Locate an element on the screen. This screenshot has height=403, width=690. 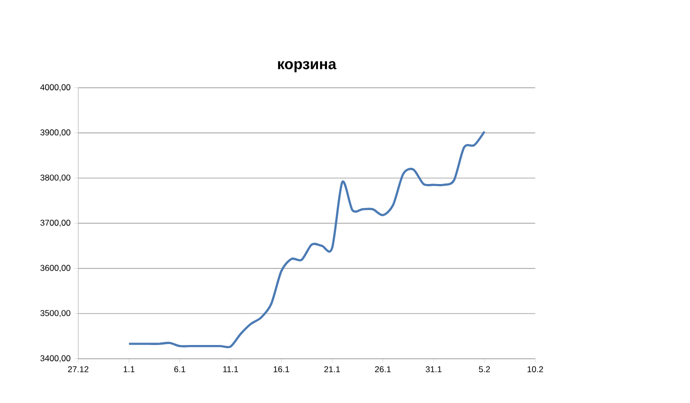
x-tick-label: 1.1 is located at coordinates (129, 369).